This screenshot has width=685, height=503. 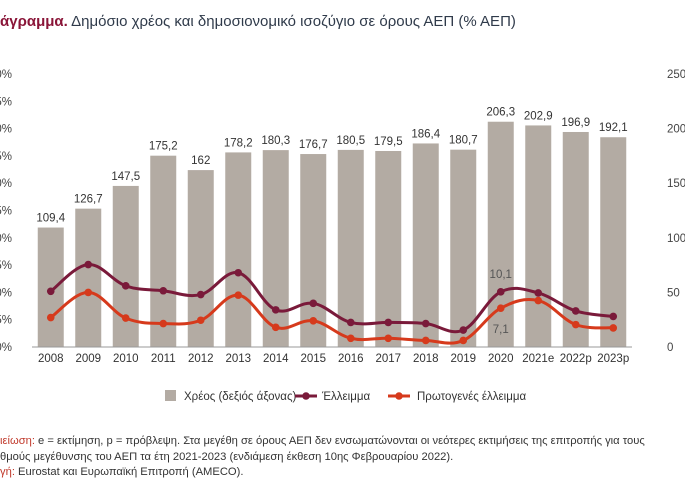 I want to click on x-axis-tick-label: 2021e, so click(x=538, y=359).